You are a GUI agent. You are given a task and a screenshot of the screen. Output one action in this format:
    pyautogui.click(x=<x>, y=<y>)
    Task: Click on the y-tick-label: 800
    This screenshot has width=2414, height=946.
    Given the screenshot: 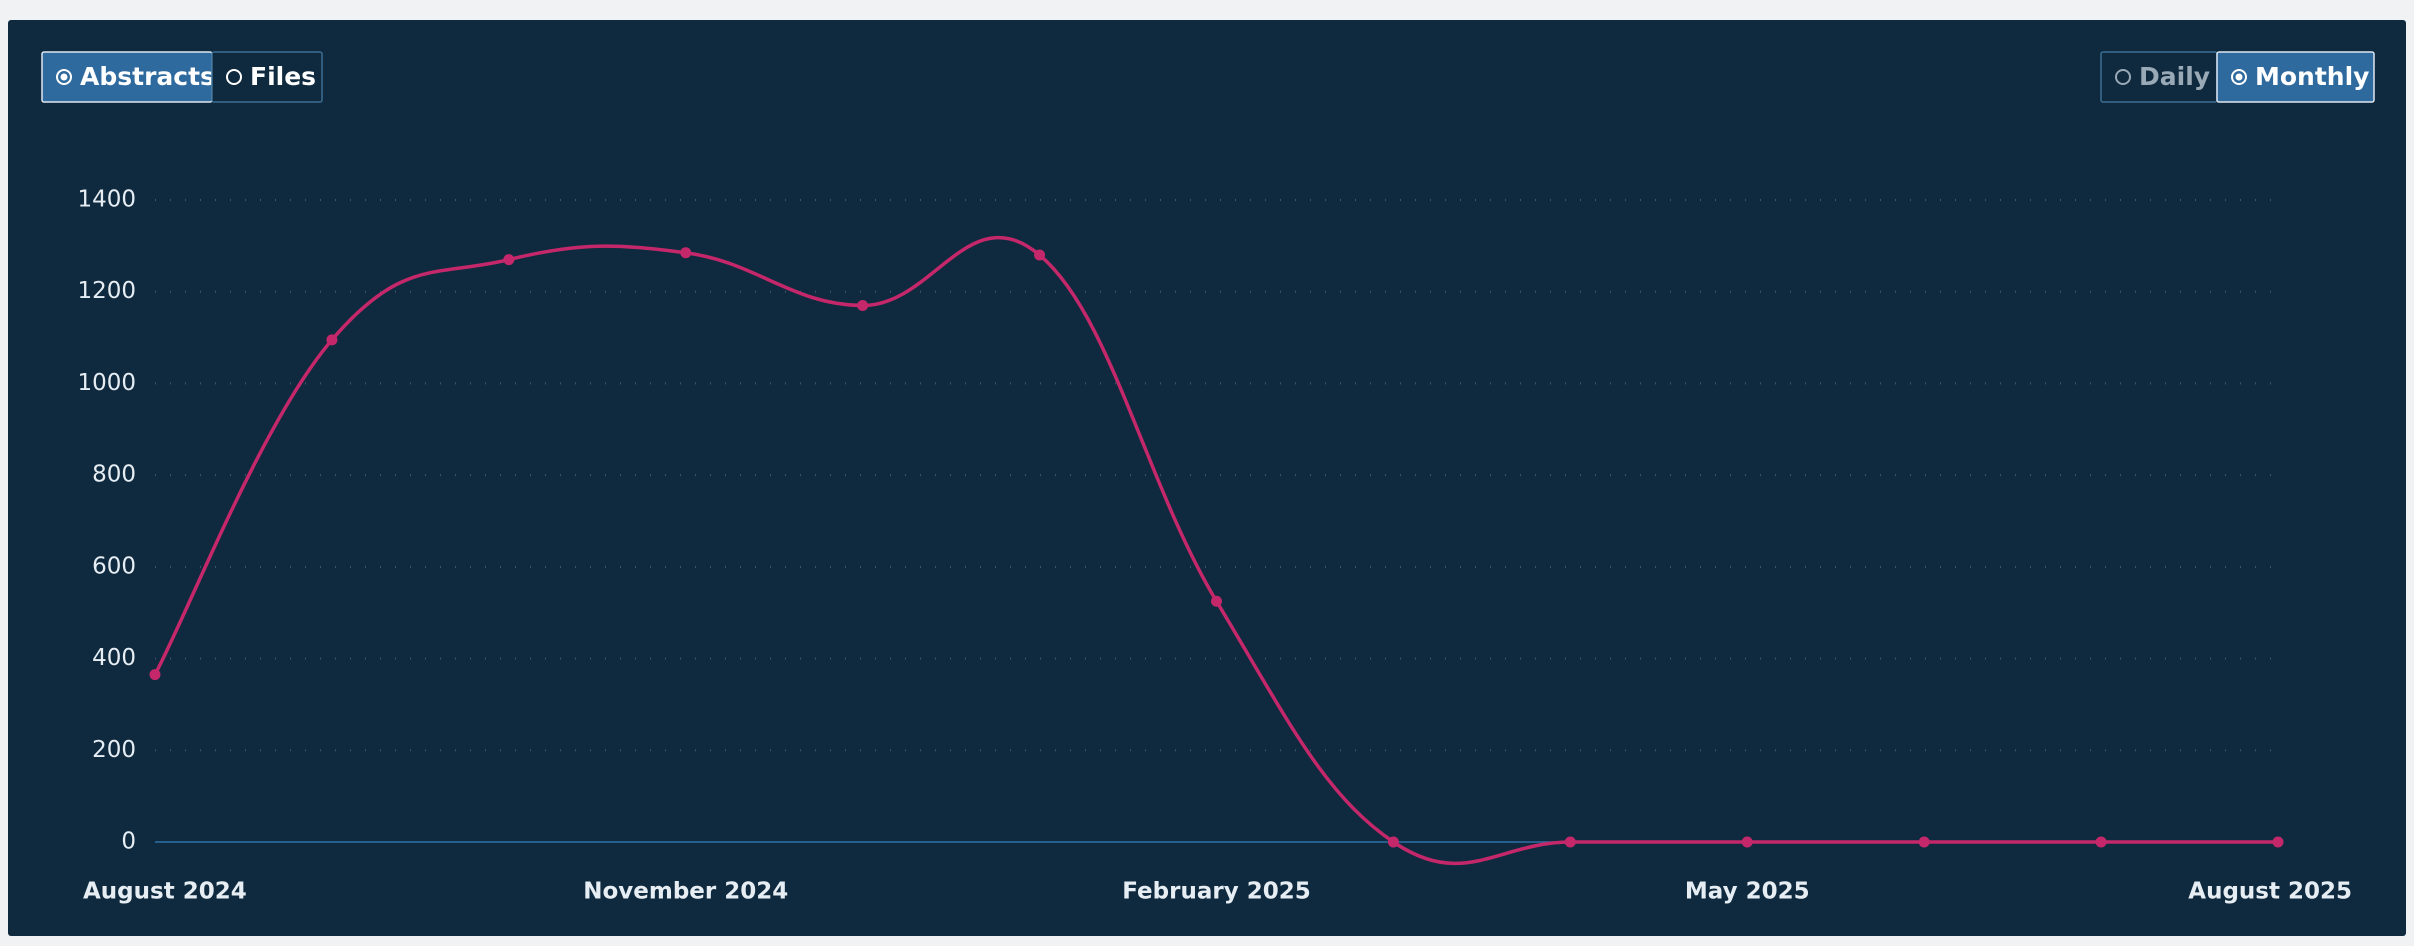 What is the action you would take?
    pyautogui.click(x=114, y=475)
    